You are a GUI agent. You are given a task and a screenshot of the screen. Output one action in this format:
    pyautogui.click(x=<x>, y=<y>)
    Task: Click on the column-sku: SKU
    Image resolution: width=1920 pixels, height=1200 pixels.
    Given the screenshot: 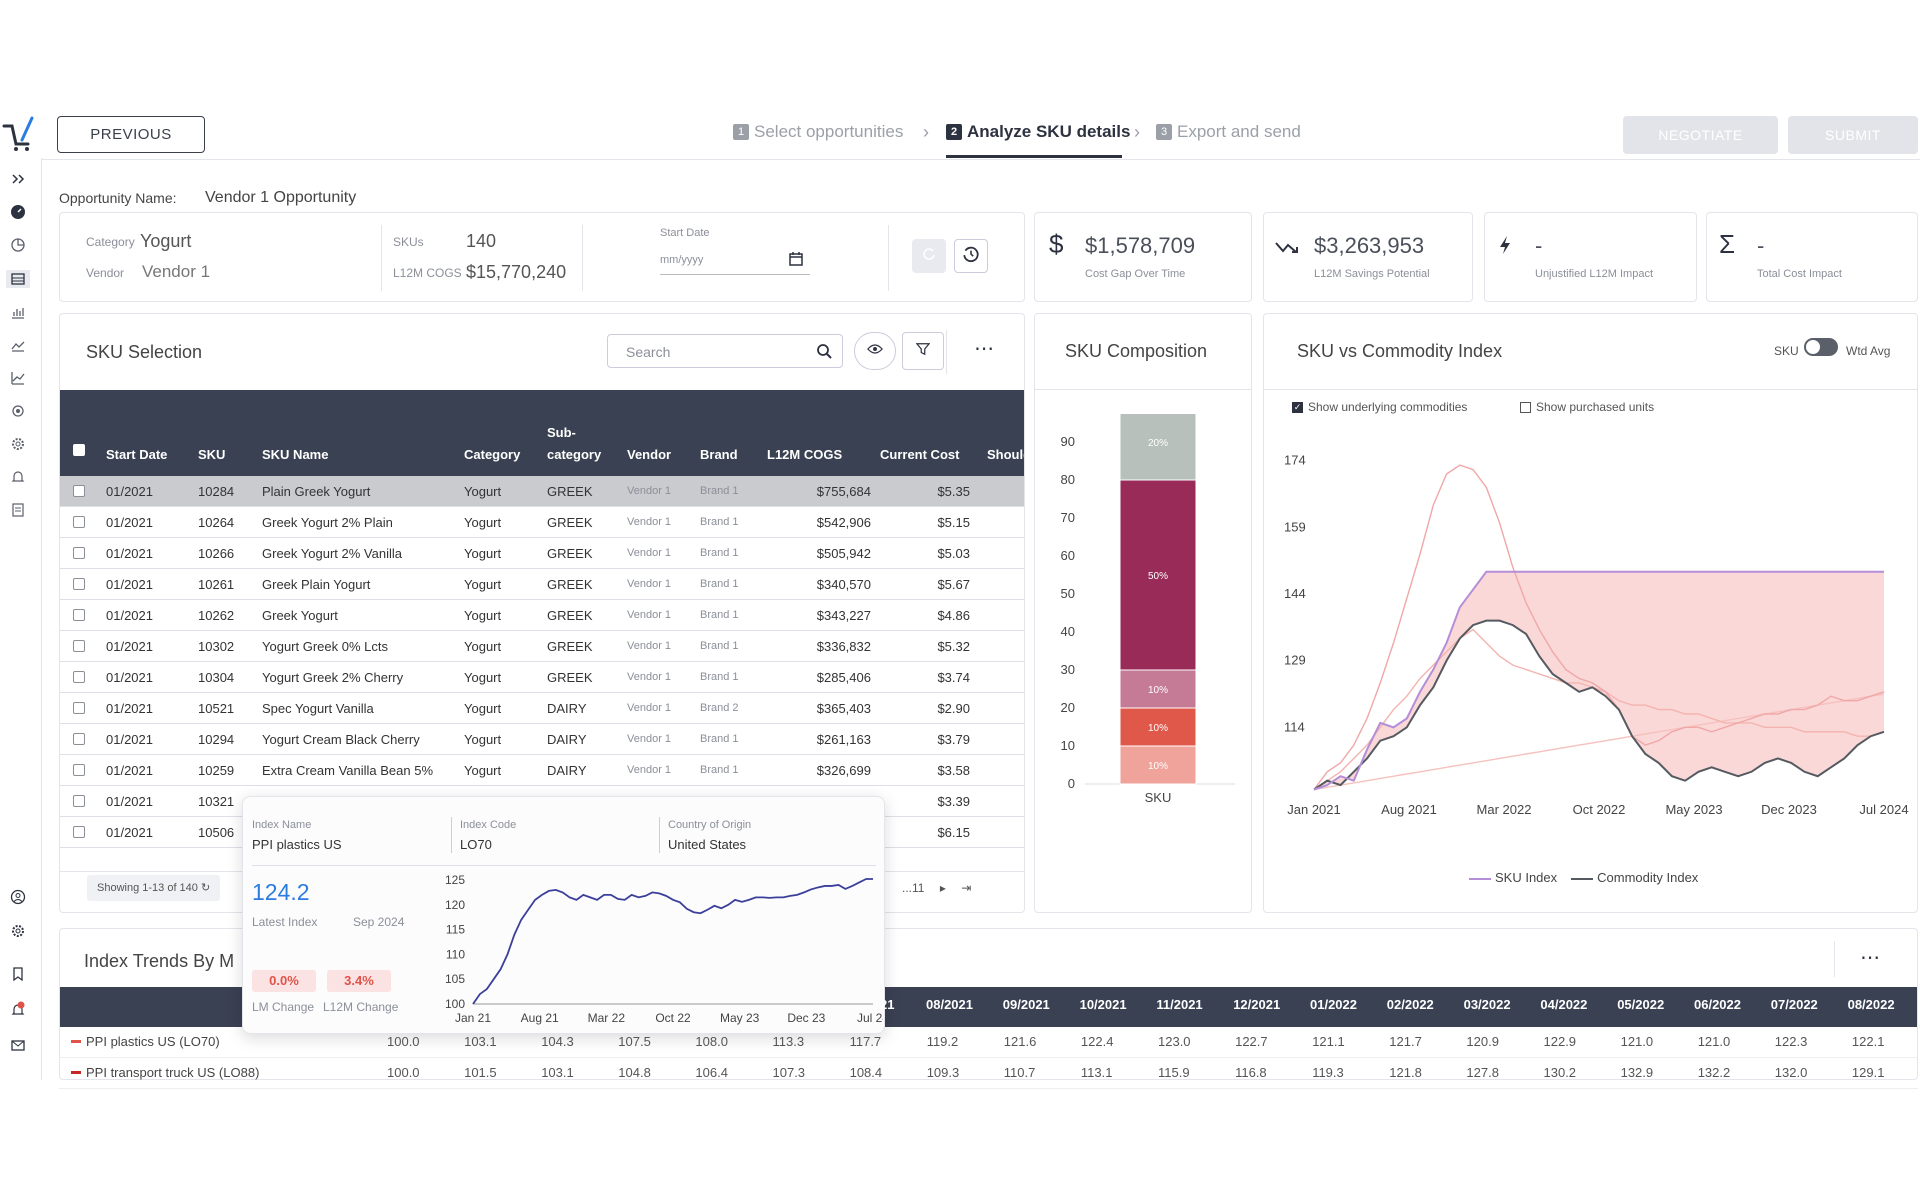 What is the action you would take?
    pyautogui.click(x=212, y=454)
    